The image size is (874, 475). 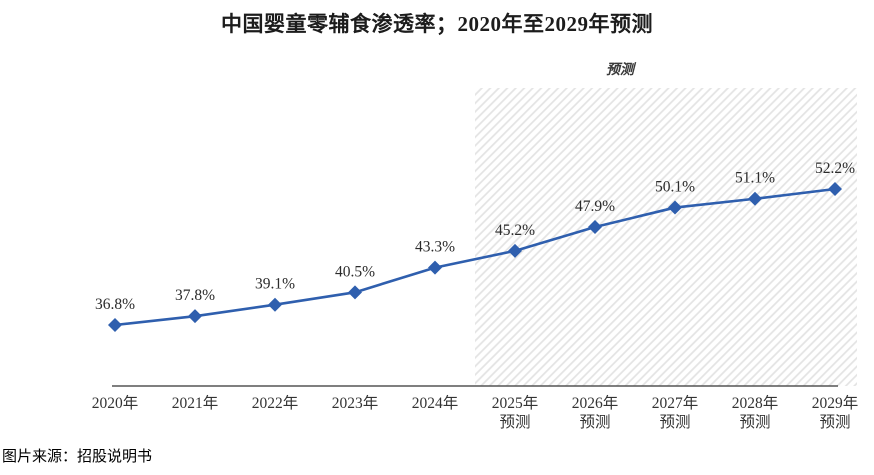 I want to click on data-point-label: 50.1%, so click(x=675, y=187).